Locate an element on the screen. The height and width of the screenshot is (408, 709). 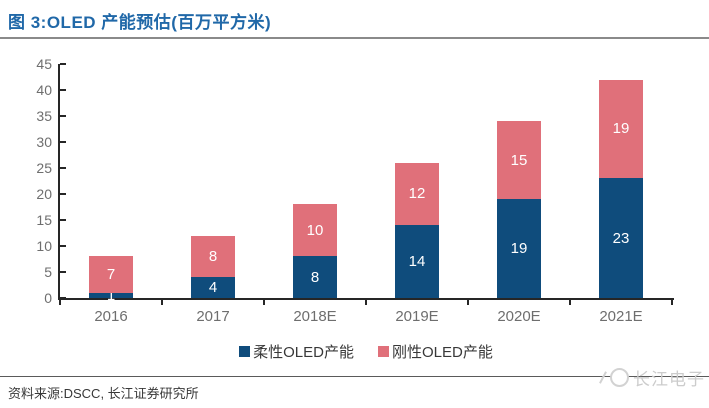
y-axis-tick-label: 0 is located at coordinates (48, 298).